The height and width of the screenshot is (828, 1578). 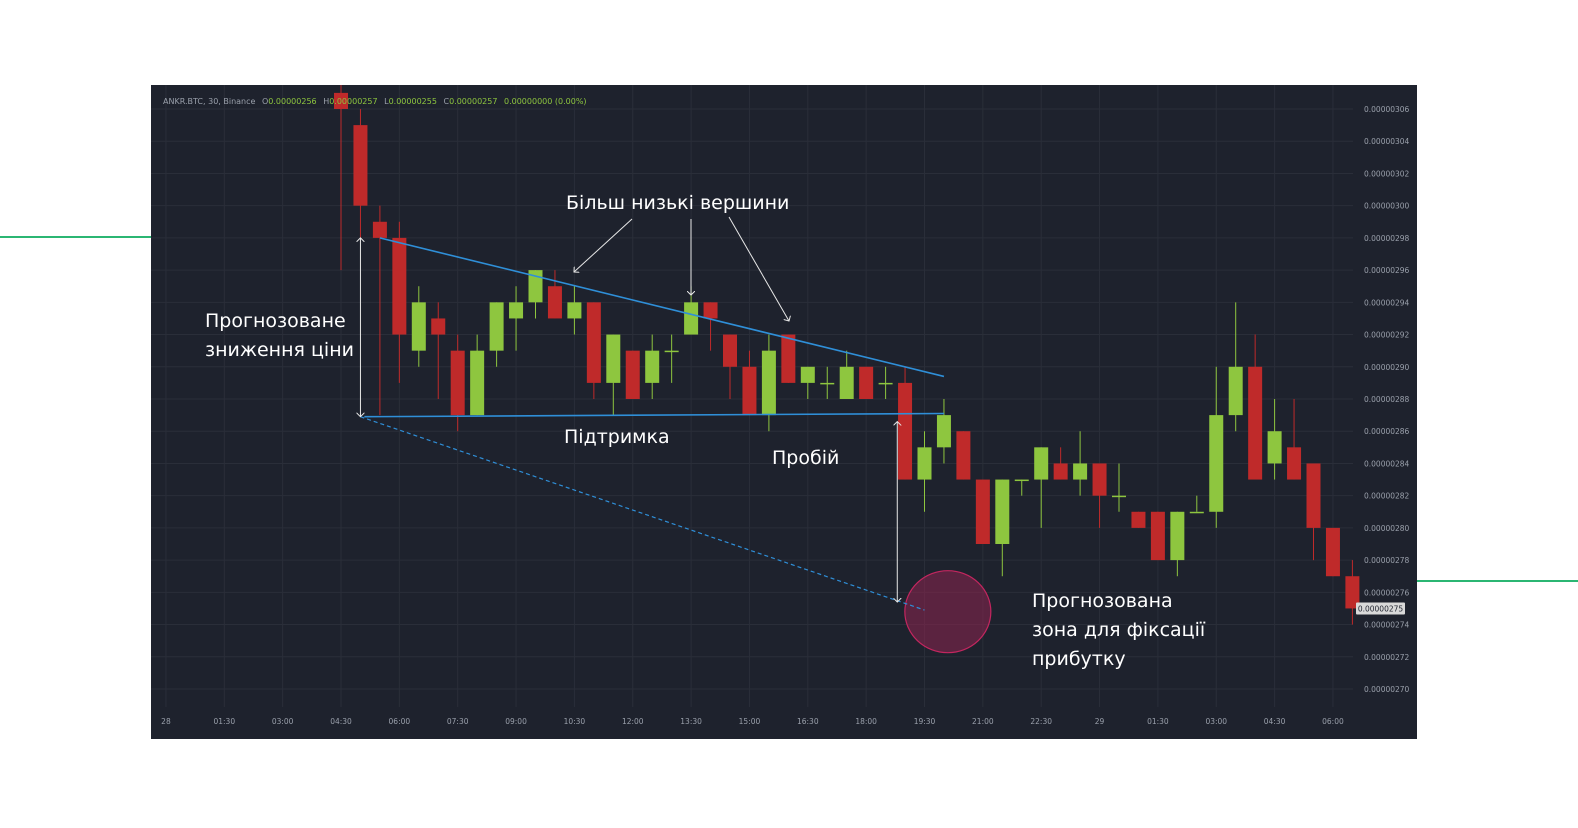 What do you see at coordinates (1387, 270) in the screenshot?
I see `y-tick-label: 0.00000296` at bounding box center [1387, 270].